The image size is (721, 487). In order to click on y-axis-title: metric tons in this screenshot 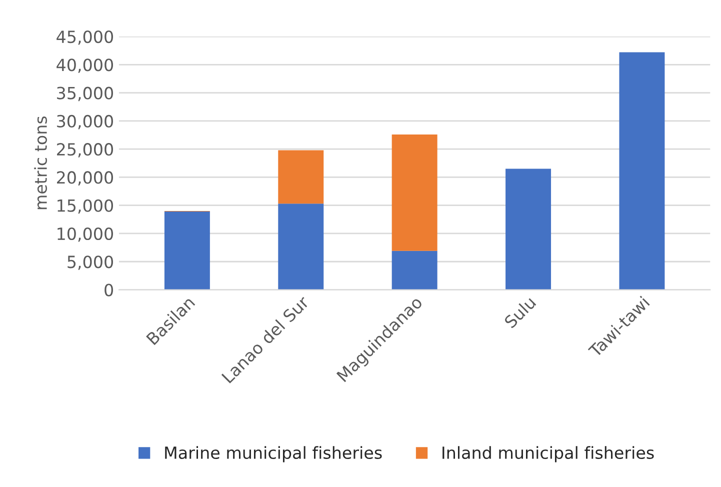, I will do `click(40, 163)`.